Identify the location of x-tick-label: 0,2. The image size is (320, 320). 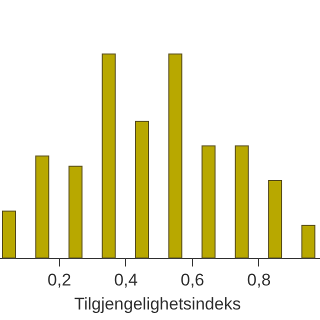
(60, 280).